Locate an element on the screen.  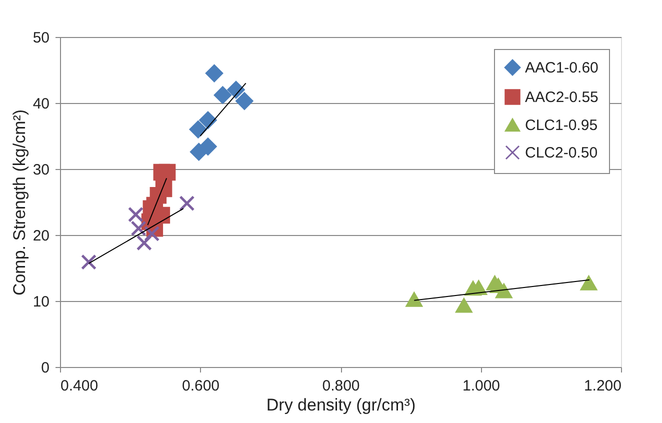
x-tick-label: 1.000 is located at coordinates (481, 386).